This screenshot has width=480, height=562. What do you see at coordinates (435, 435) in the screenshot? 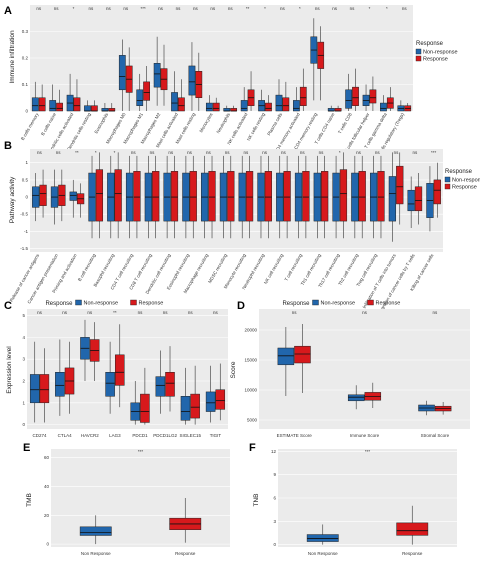
I see `x-tick-label: Stromal Score` at bounding box center [435, 435].